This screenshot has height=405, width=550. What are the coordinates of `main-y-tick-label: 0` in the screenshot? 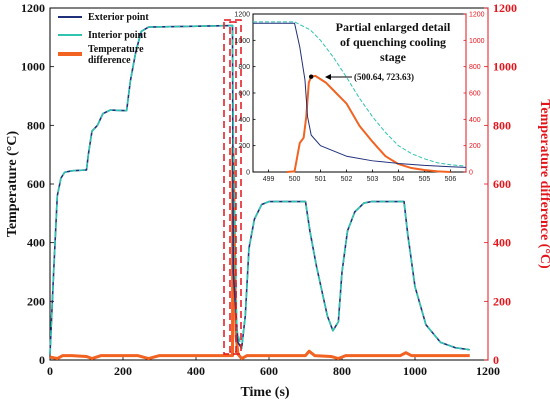 It's located at (42, 360).